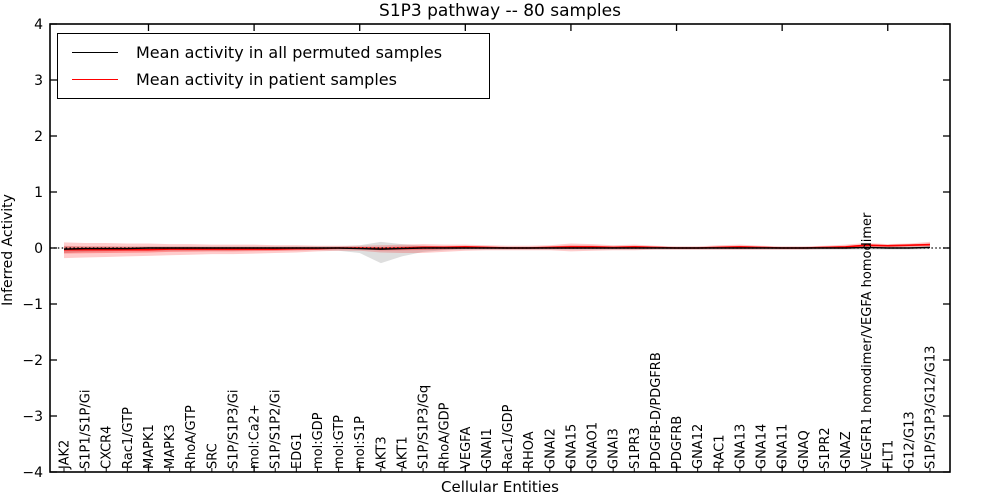  I want to click on x-tick-label: RhoA/GTP, so click(191, 437).